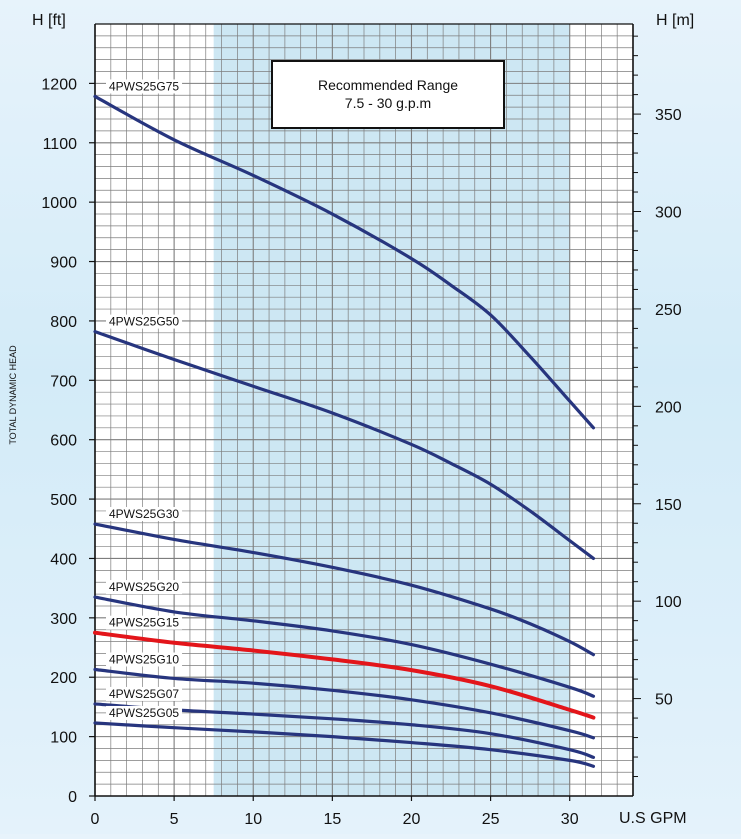  I want to click on y-axis-title: TOTAL DYNAMIC HEAD, so click(13, 395).